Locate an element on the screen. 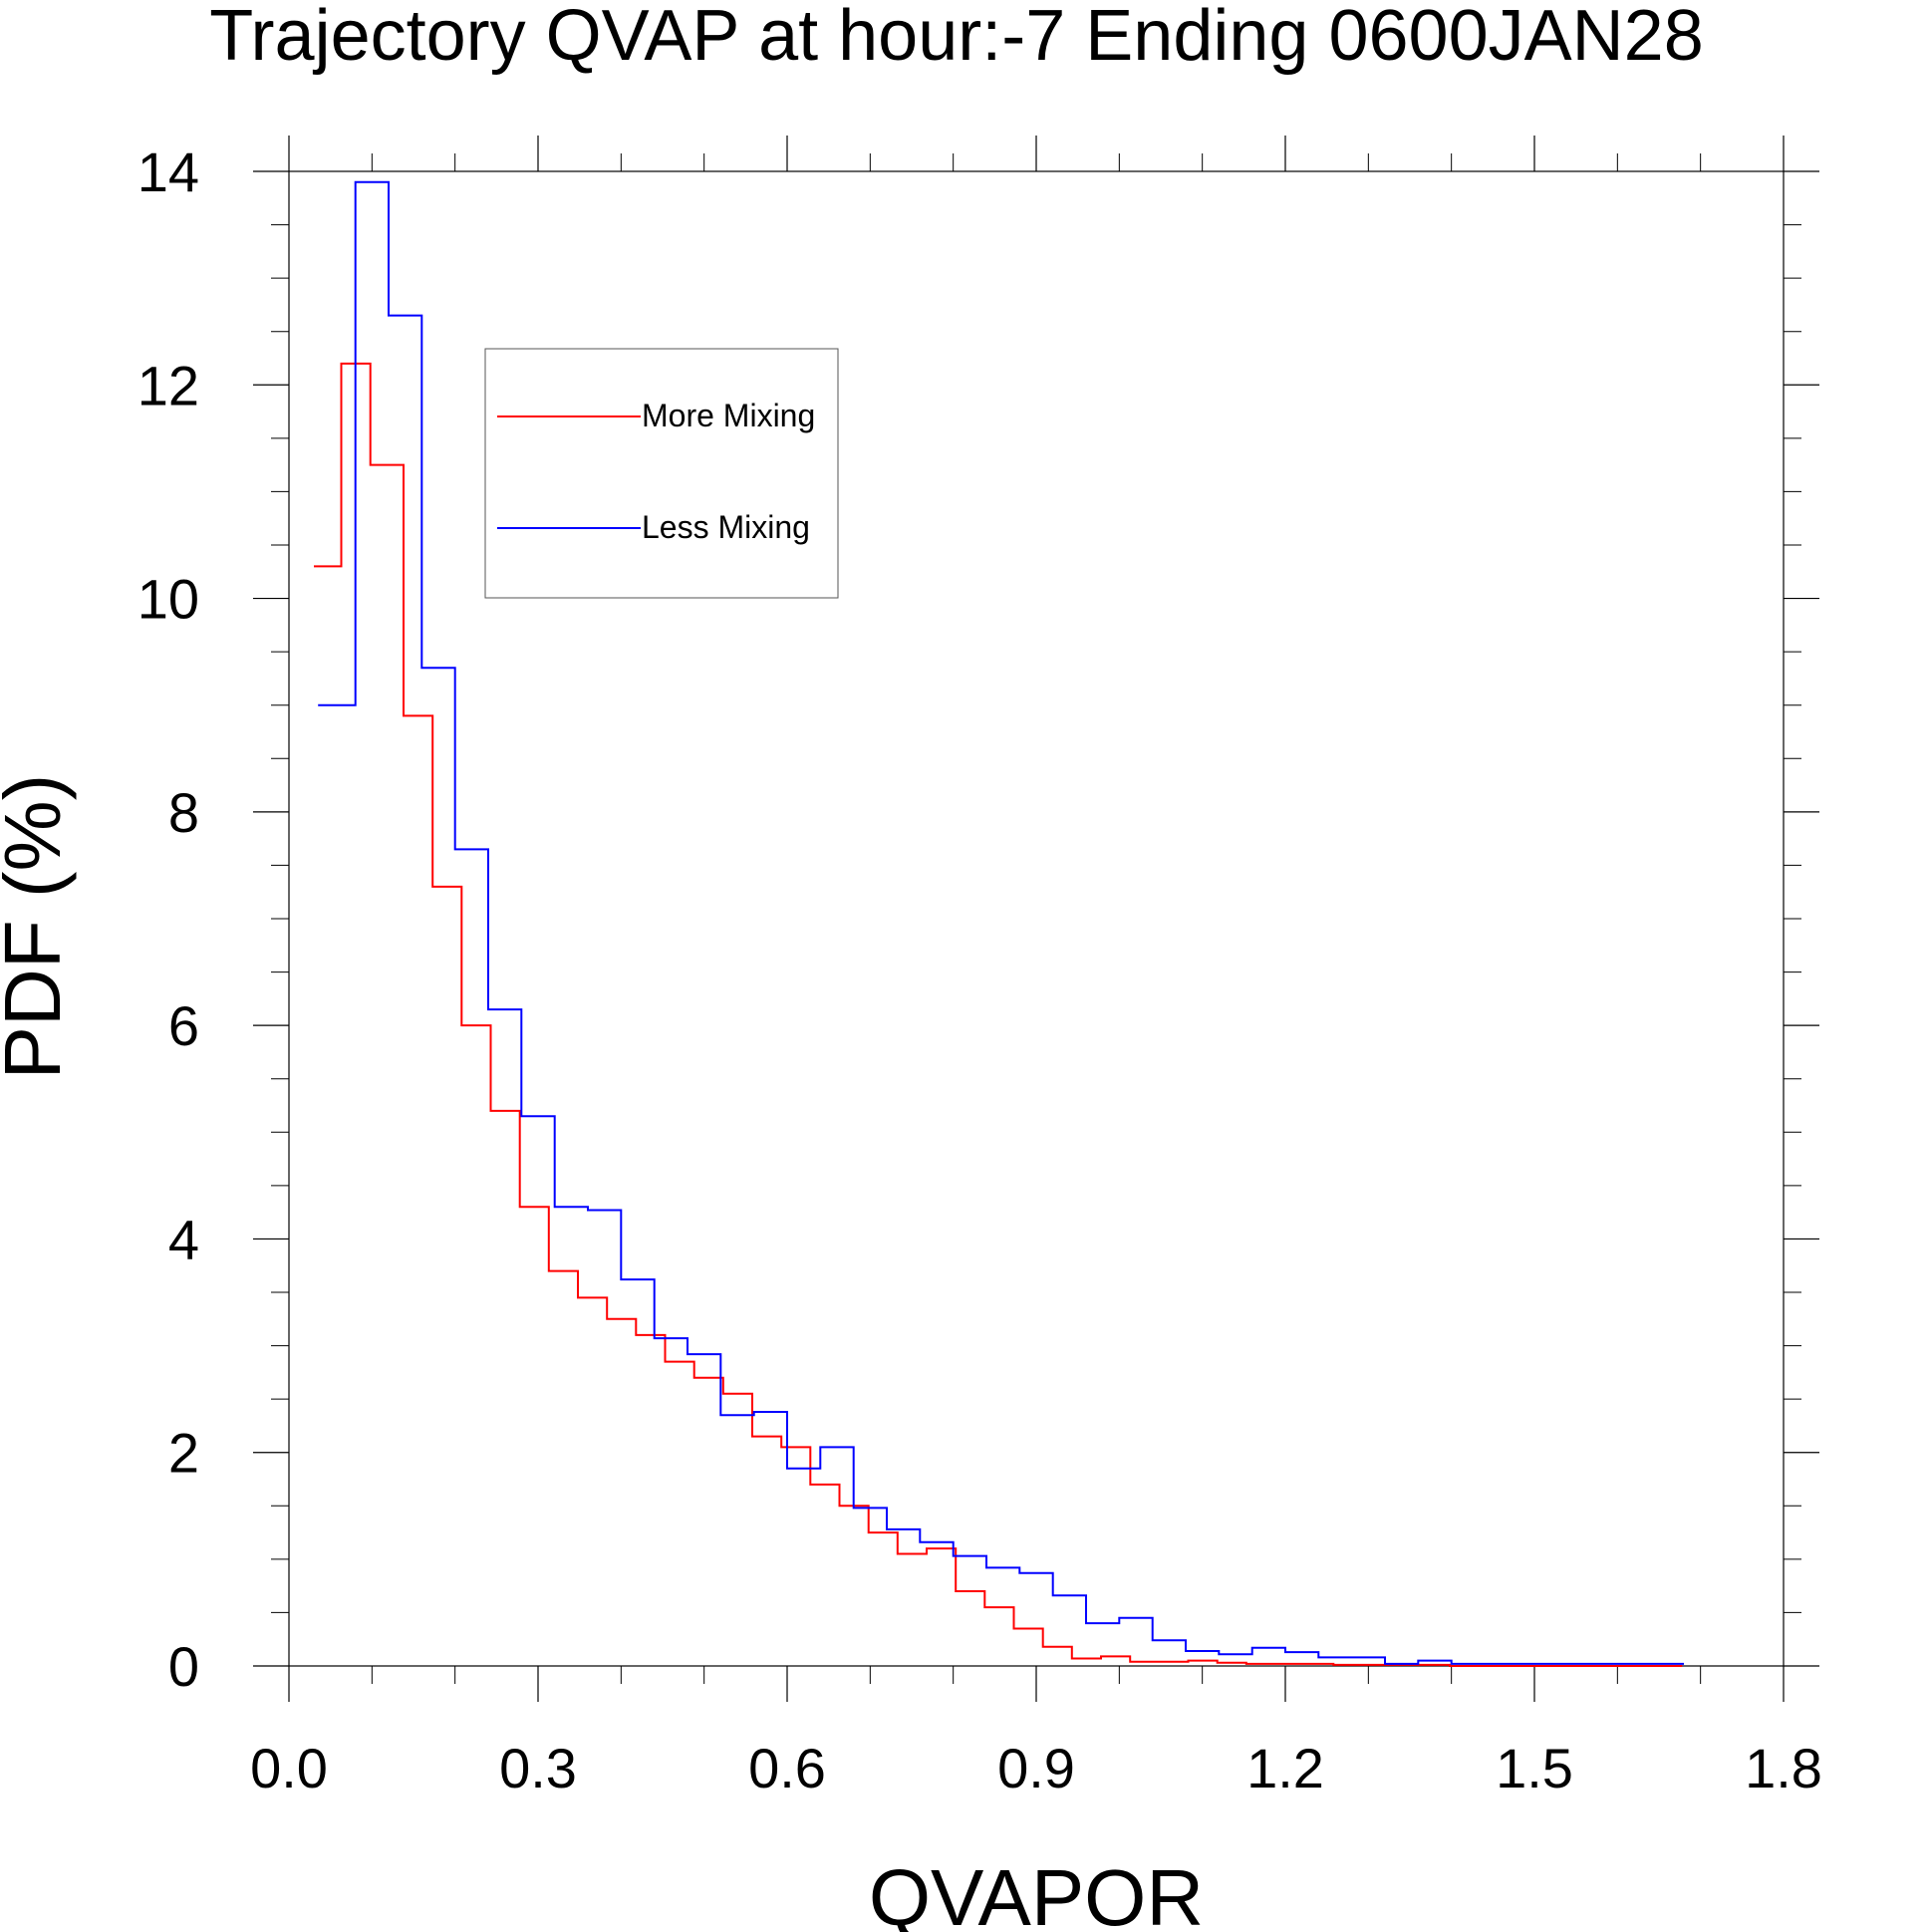  y-tick-label: 4 is located at coordinates (183, 1239).